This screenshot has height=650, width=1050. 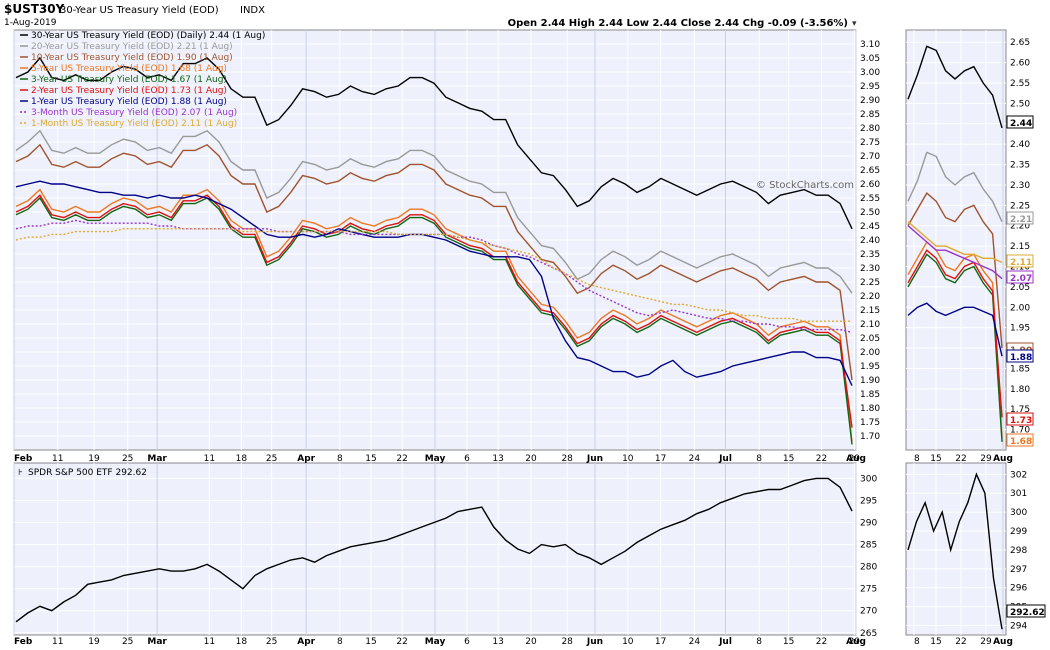 What do you see at coordinates (1018, 551) in the screenshot?
I see `y-tick-label: 298` at bounding box center [1018, 551].